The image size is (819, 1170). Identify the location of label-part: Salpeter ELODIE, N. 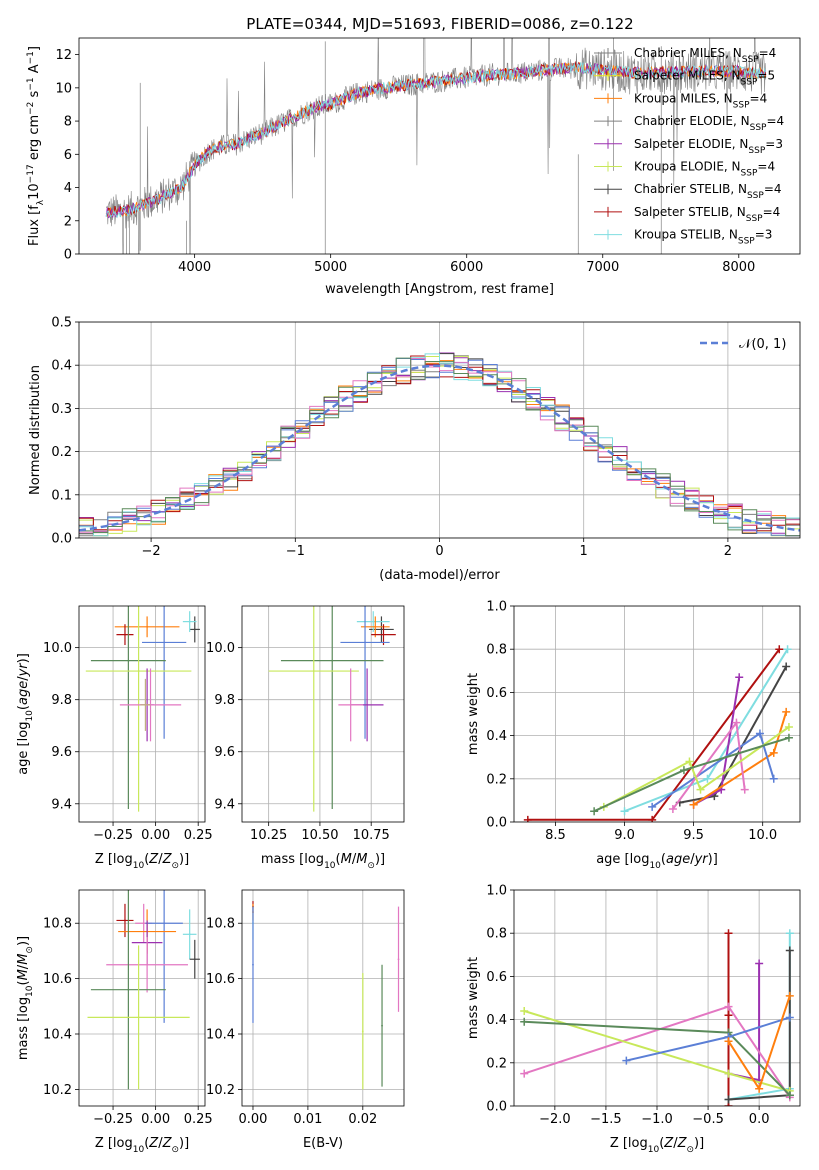
(691, 144).